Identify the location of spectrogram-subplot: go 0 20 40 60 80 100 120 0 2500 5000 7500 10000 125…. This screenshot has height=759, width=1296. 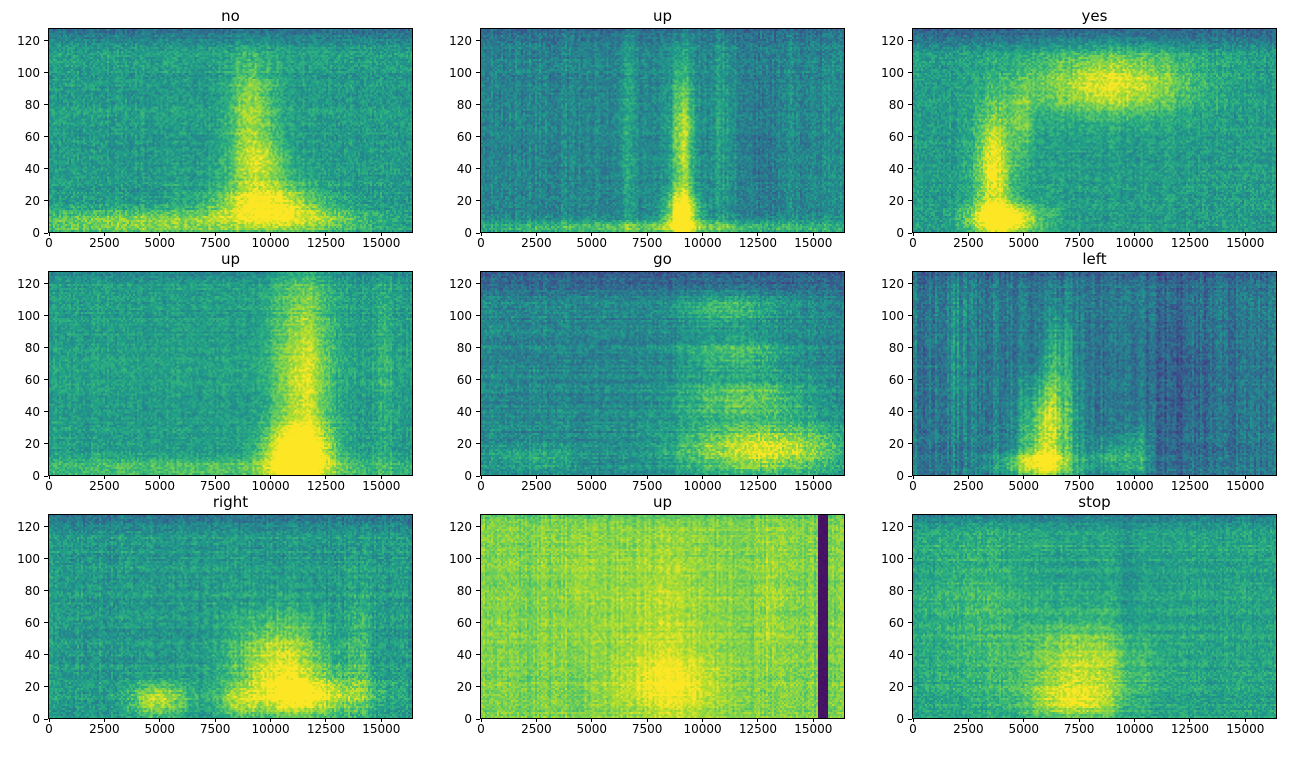
(652, 371).